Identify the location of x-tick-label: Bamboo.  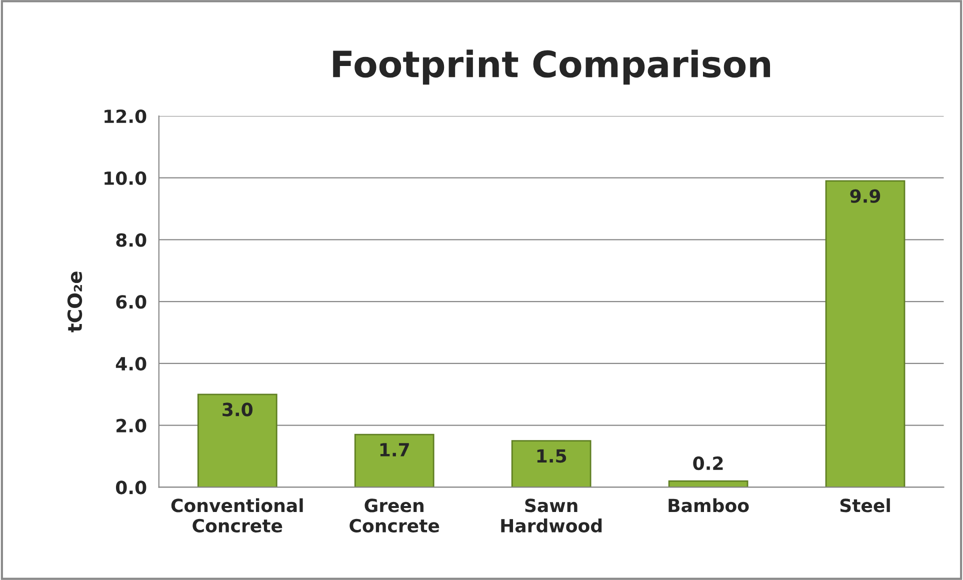
(708, 505).